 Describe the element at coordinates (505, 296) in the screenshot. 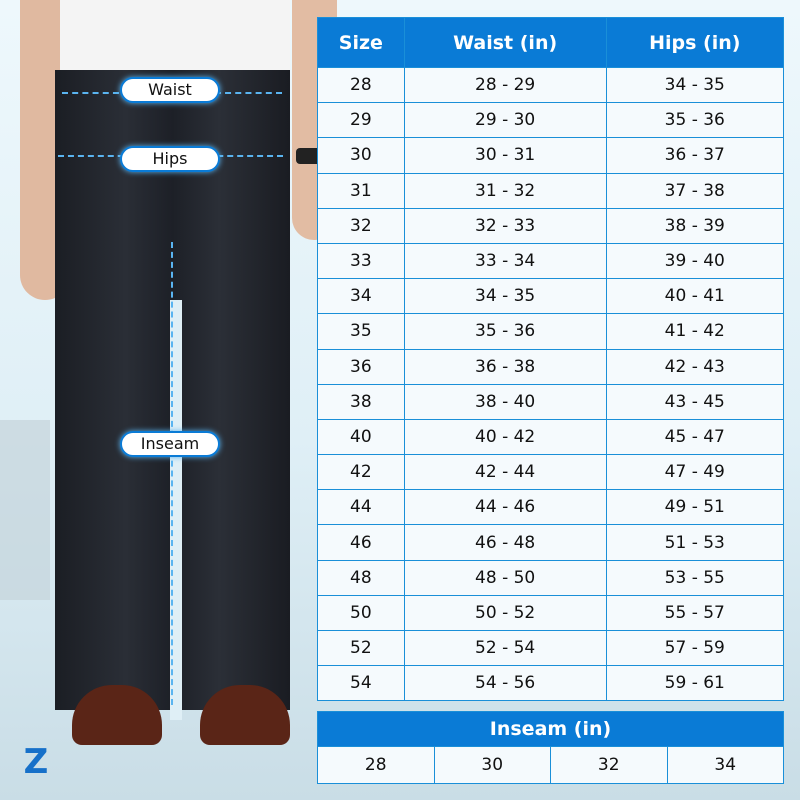

I see `cell-waist: 34 - 35` at that location.